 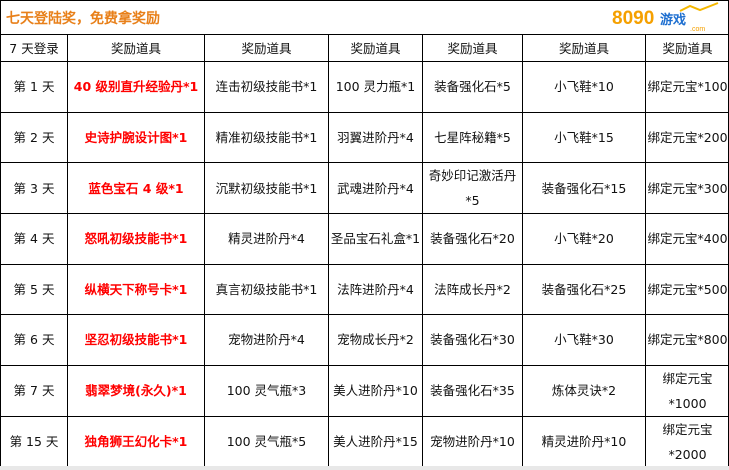 What do you see at coordinates (472, 87) in the screenshot?
I see `reward-cell: 装备强化石*5` at bounding box center [472, 87].